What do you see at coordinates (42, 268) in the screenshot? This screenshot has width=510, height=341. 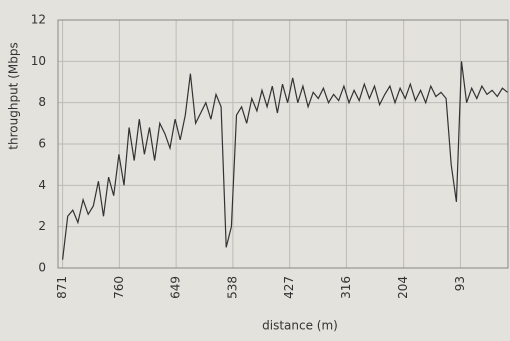 I see `y-tick-label: 0` at bounding box center [42, 268].